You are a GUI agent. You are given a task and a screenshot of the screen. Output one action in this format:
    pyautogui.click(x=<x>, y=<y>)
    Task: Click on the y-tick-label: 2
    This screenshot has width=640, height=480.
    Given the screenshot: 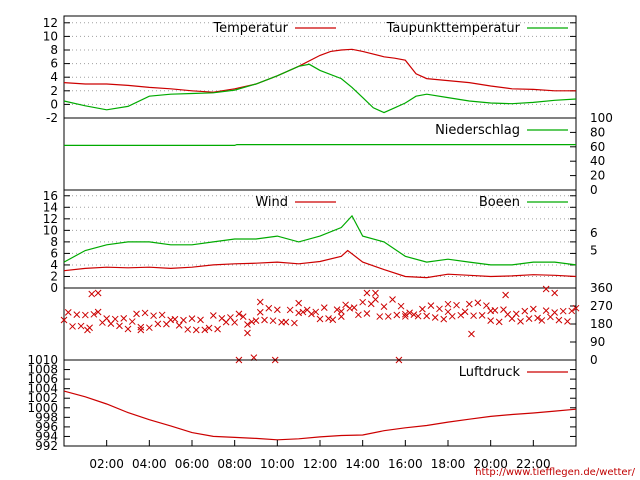 What is the action you would take?
    pyautogui.click(x=54, y=91)
    